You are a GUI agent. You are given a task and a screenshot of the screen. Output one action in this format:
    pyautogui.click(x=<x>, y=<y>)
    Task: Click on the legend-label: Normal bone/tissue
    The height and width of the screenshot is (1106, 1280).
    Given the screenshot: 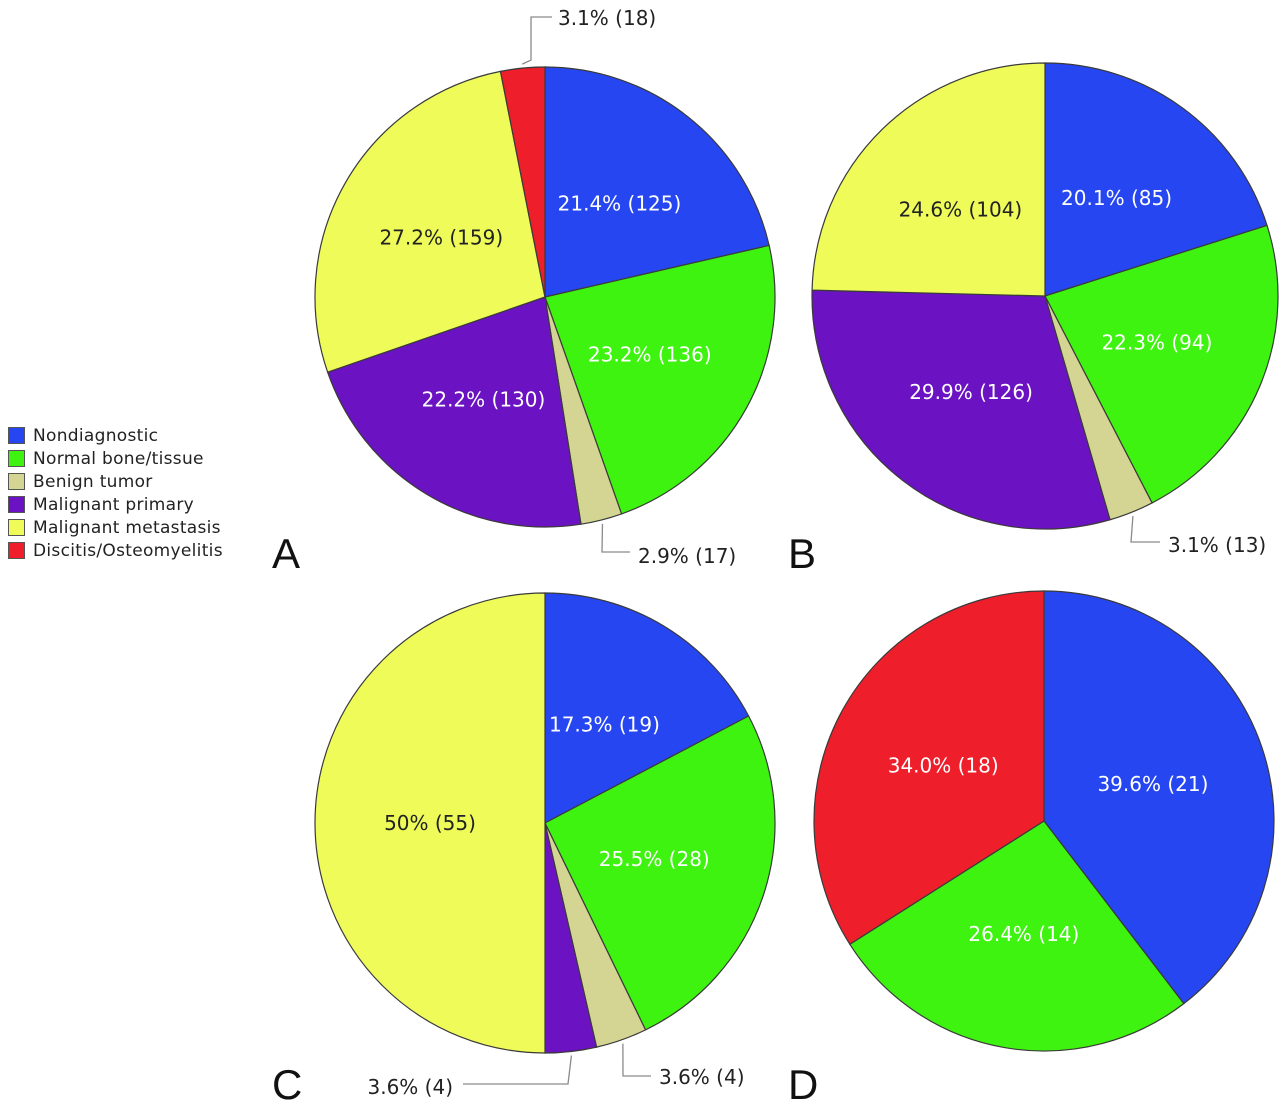 What is the action you would take?
    pyautogui.click(x=118, y=458)
    